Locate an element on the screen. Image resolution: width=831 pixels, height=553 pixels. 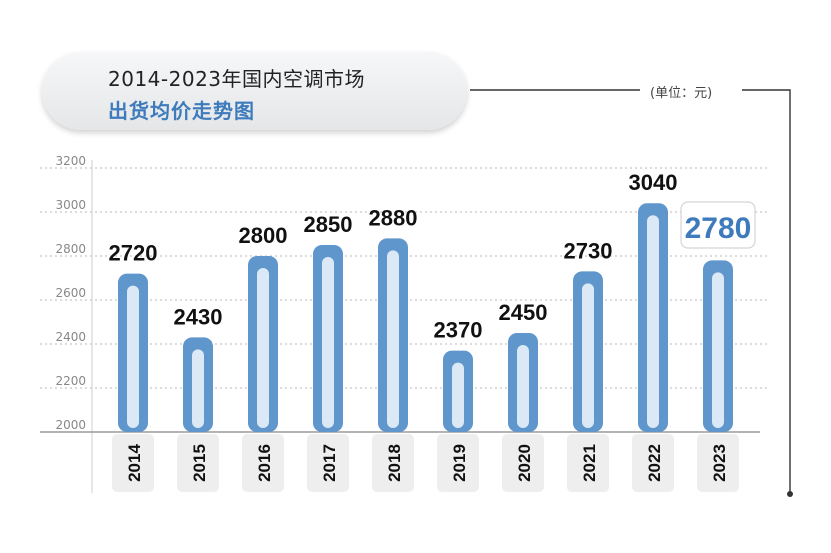
x-tick-label: 2020 is located at coordinates (524, 463).